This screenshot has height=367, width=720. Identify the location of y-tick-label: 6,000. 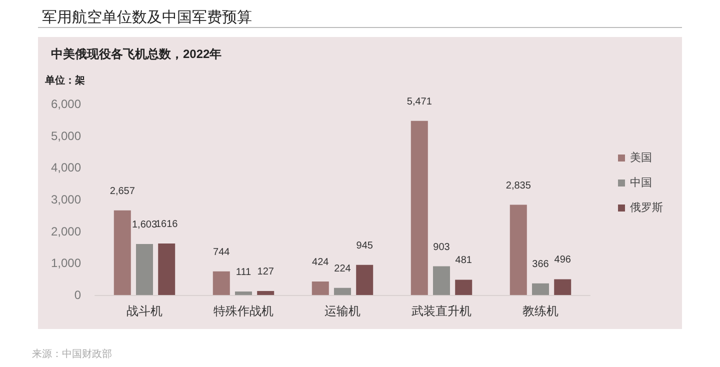
(66, 104).